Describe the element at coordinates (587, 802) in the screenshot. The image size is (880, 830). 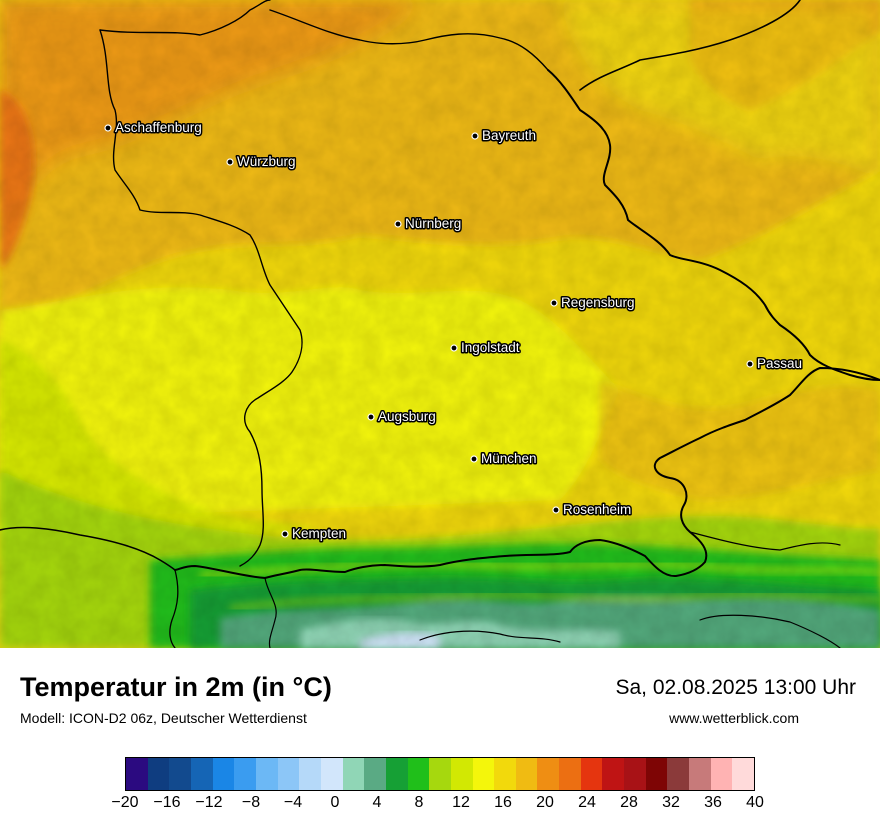
I see `color-scale-tick-label: 24` at that location.